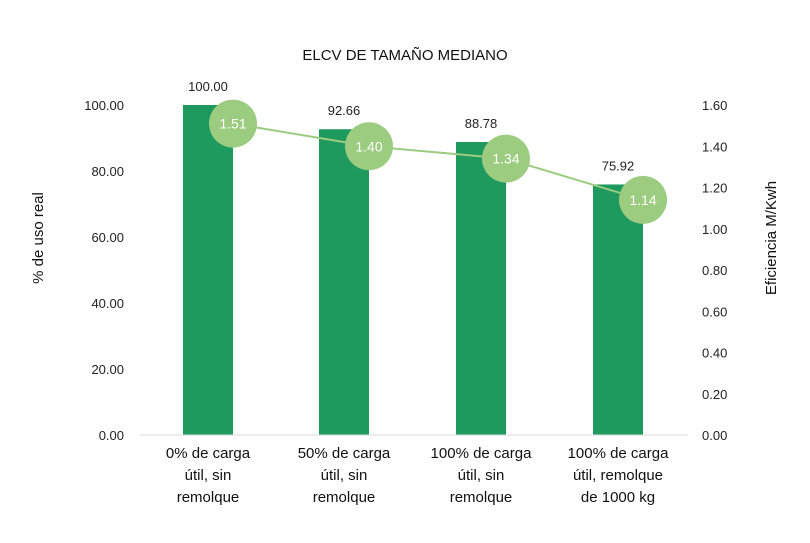 The width and height of the screenshot is (810, 543). What do you see at coordinates (714, 146) in the screenshot?
I see `y2-tick-label: 1.40` at bounding box center [714, 146].